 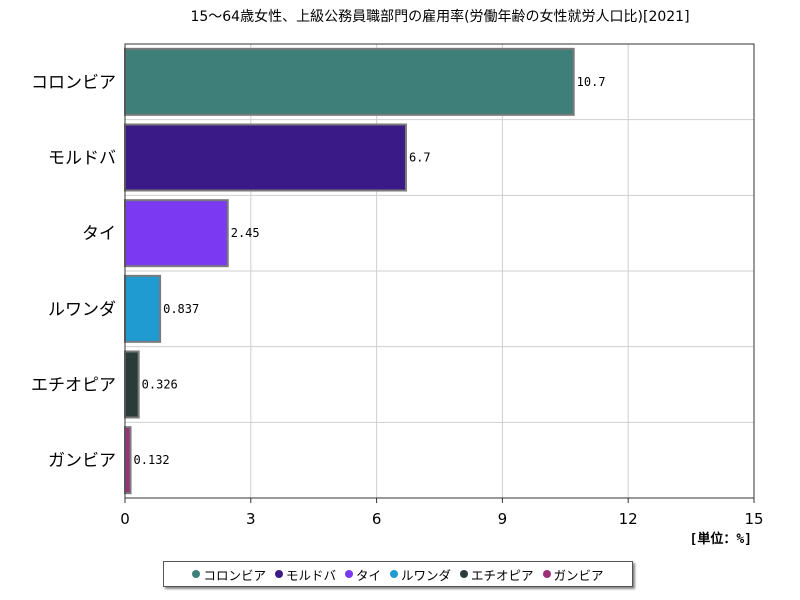 I want to click on x-tick-label: 15, so click(x=753, y=519).